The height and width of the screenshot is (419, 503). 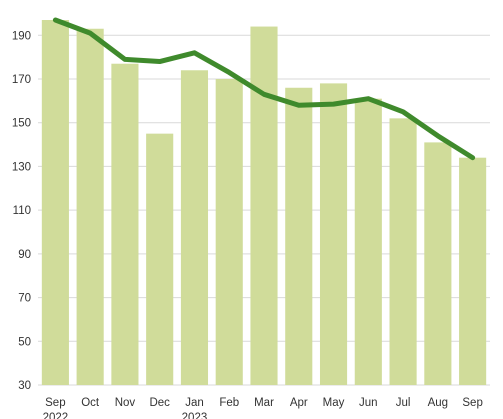 What do you see at coordinates (229, 403) in the screenshot?
I see `x-tick-label: Feb` at bounding box center [229, 403].